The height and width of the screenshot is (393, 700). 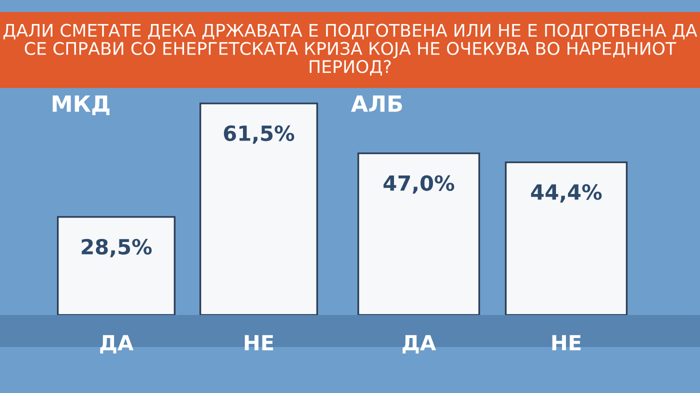 I want to click on data-label: 44,4%, so click(x=566, y=193).